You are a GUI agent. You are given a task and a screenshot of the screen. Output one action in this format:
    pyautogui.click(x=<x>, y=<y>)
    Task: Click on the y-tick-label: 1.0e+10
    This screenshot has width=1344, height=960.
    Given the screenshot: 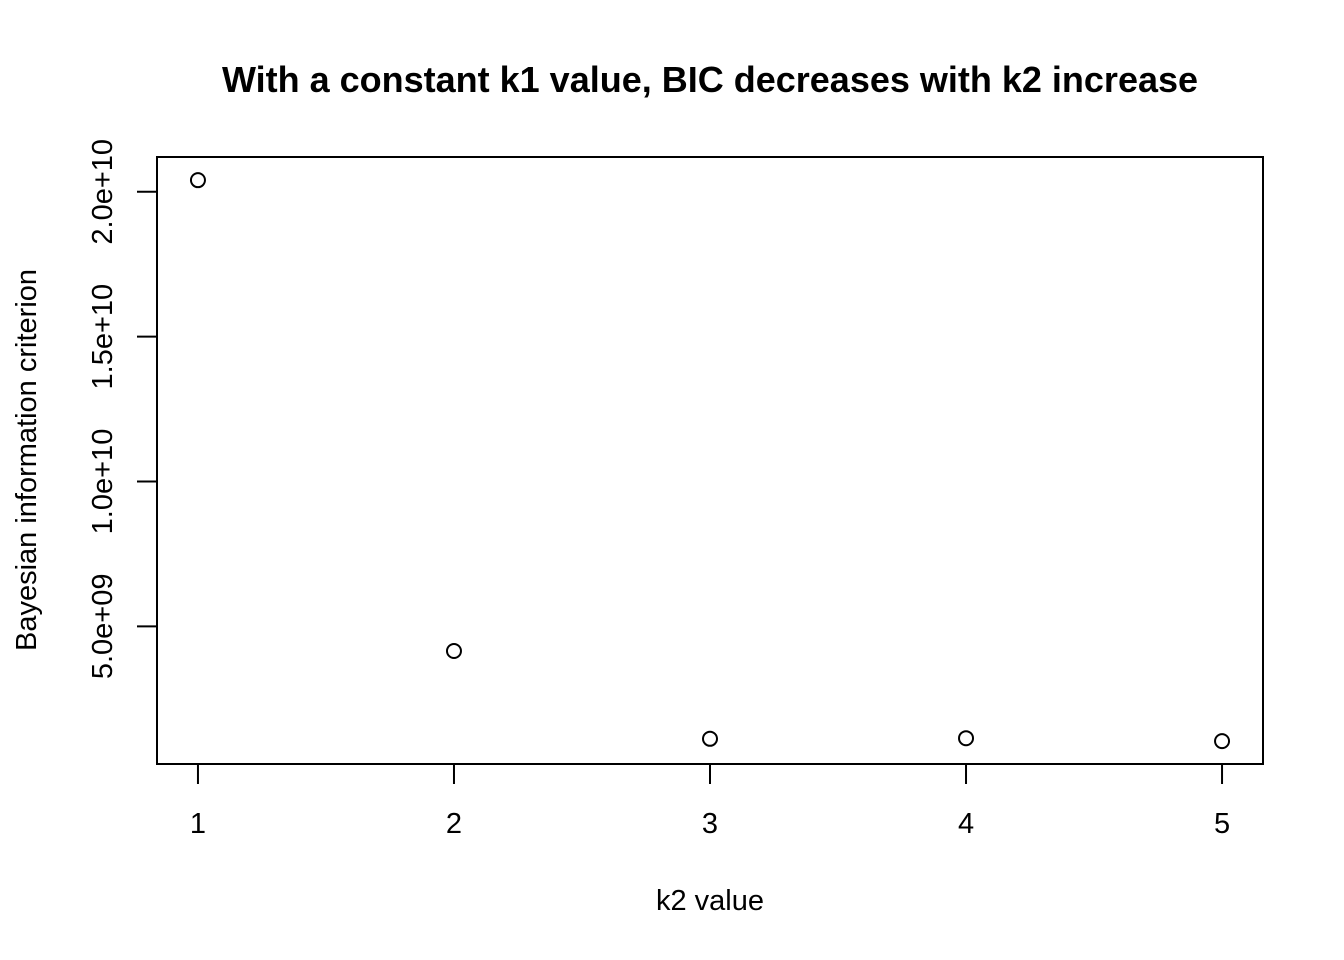 What is the action you would take?
    pyautogui.click(x=103, y=482)
    